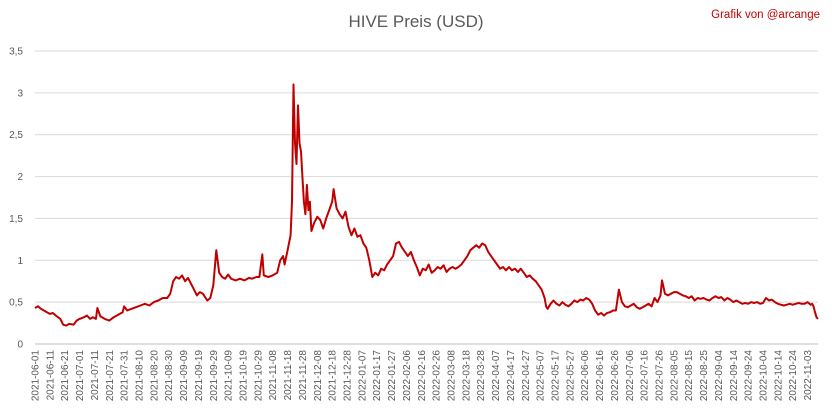 The width and height of the screenshot is (832, 417). What do you see at coordinates (36, 376) in the screenshot?
I see `x-tick-label: 2021-06-01` at bounding box center [36, 376].